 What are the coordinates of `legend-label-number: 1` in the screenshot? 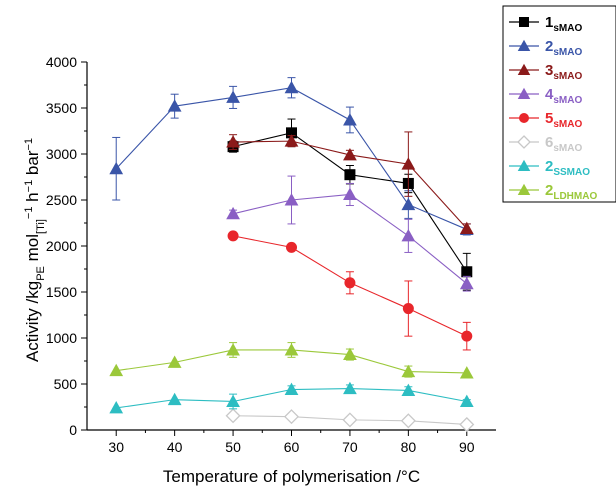 It's located at (549, 22).